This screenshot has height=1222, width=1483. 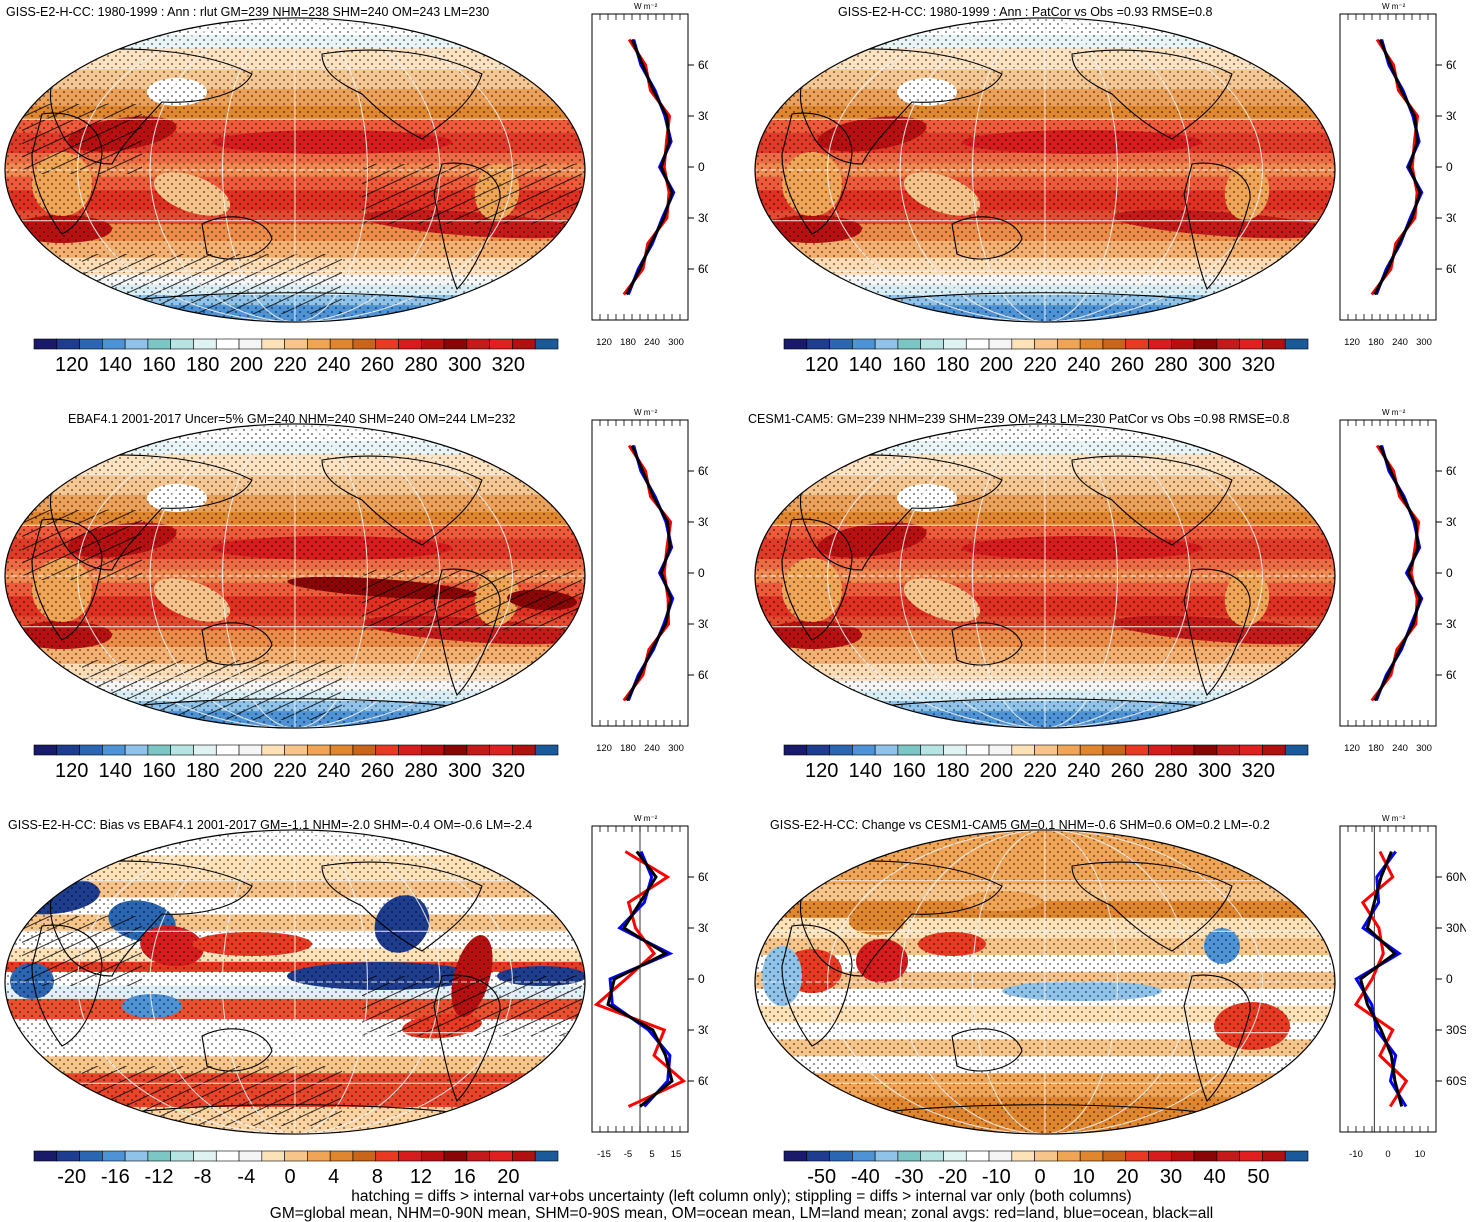 What do you see at coordinates (649, 175) in the screenshot?
I see `zonal-mean-plot: W m⁻² 60N 30N 0 30S 60S 120 180 240 300` at bounding box center [649, 175].